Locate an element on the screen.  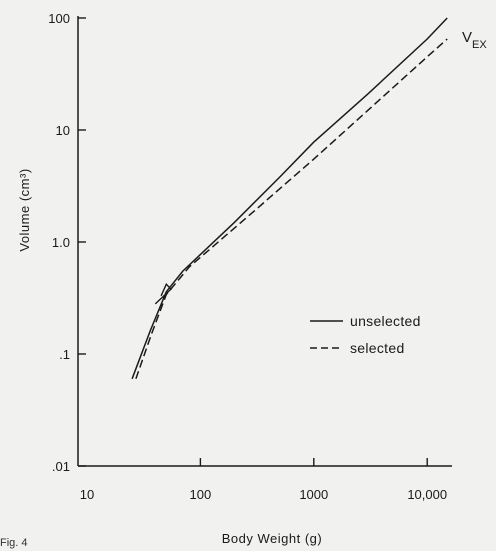
x-axis-title: Body Weight (g) is located at coordinates (272, 538).